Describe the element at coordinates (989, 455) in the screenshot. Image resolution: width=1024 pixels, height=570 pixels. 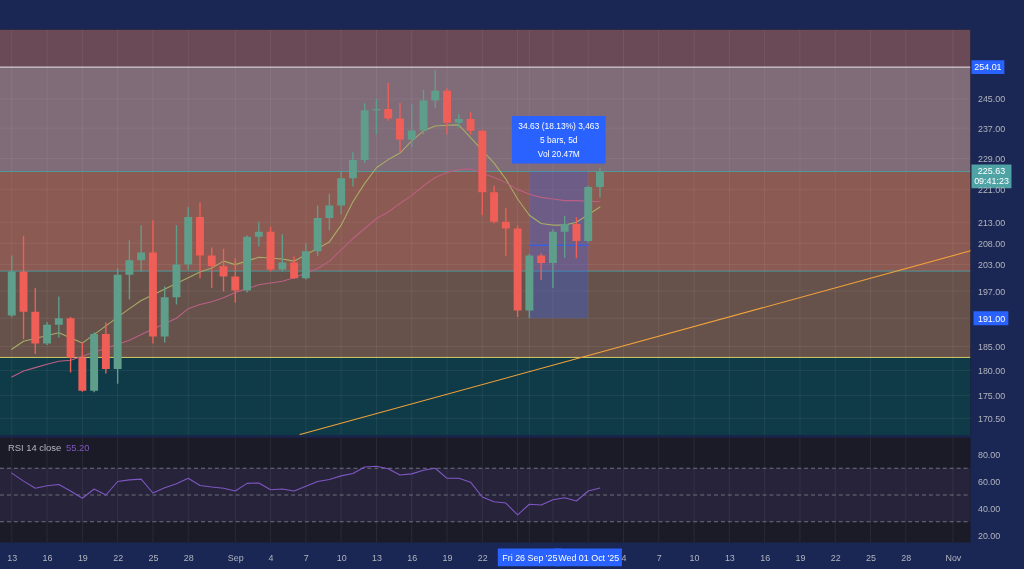
I see `y-tick-label: 80.00` at that location.